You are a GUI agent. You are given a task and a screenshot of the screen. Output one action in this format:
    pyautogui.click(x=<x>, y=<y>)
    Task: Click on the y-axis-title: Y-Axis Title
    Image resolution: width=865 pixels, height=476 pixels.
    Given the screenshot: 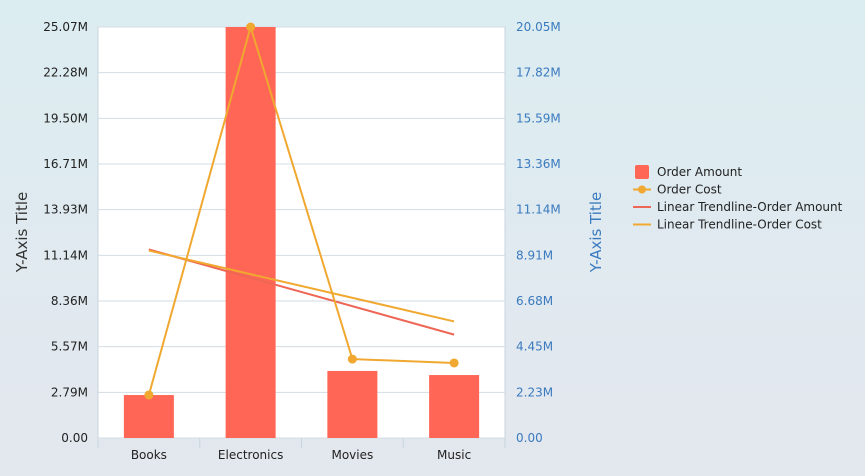 What is the action you would take?
    pyautogui.click(x=22, y=233)
    